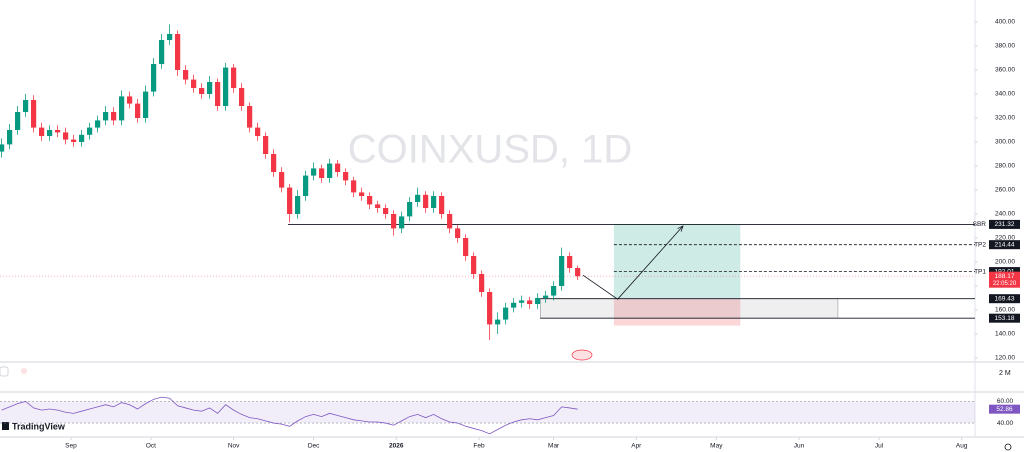 This screenshot has height=452, width=1024. What do you see at coordinates (980, 271) in the screenshot?
I see `level-name: TP1` at bounding box center [980, 271].